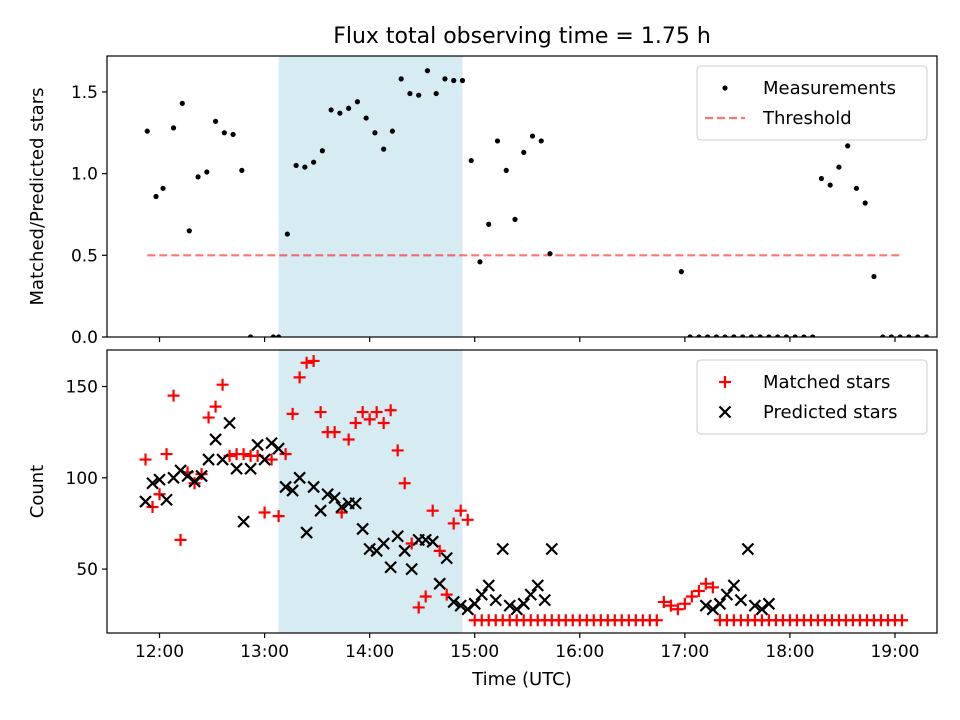 The width and height of the screenshot is (960, 720). I want to click on x-axis-label: Time (UTC), so click(521, 679).